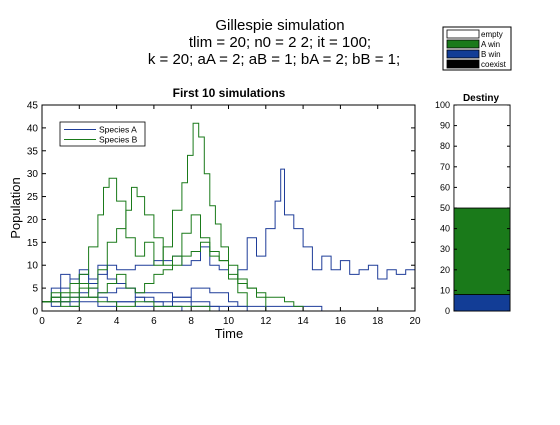 This screenshot has height=425, width=560. Describe the element at coordinates (445, 290) in the screenshot. I see `destiny-y-tick-label: 10` at that location.